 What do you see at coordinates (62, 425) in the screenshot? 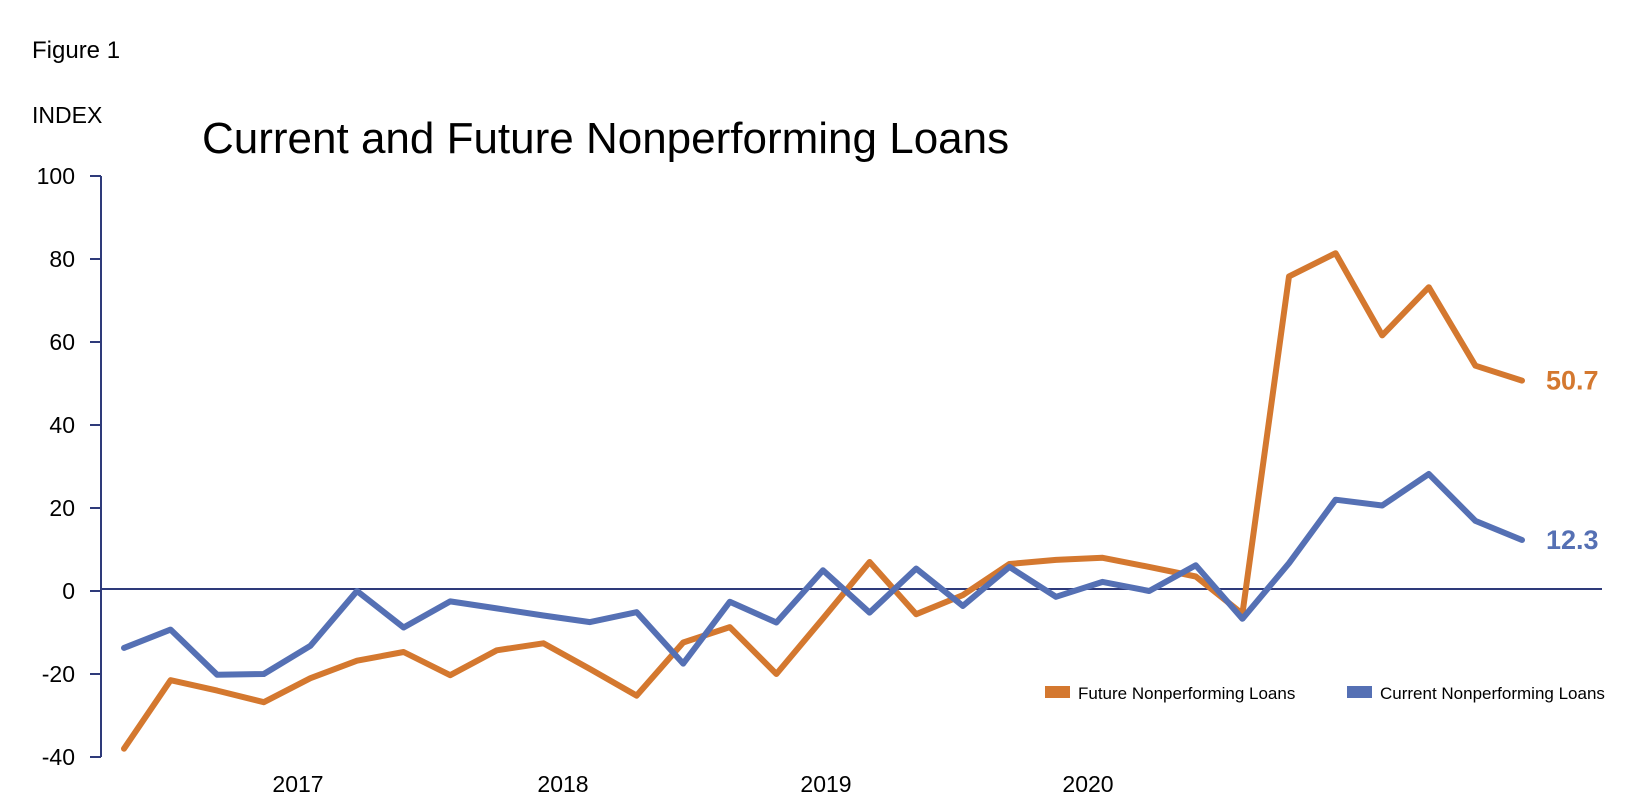
I see `y-tick-label: 40` at bounding box center [62, 425].